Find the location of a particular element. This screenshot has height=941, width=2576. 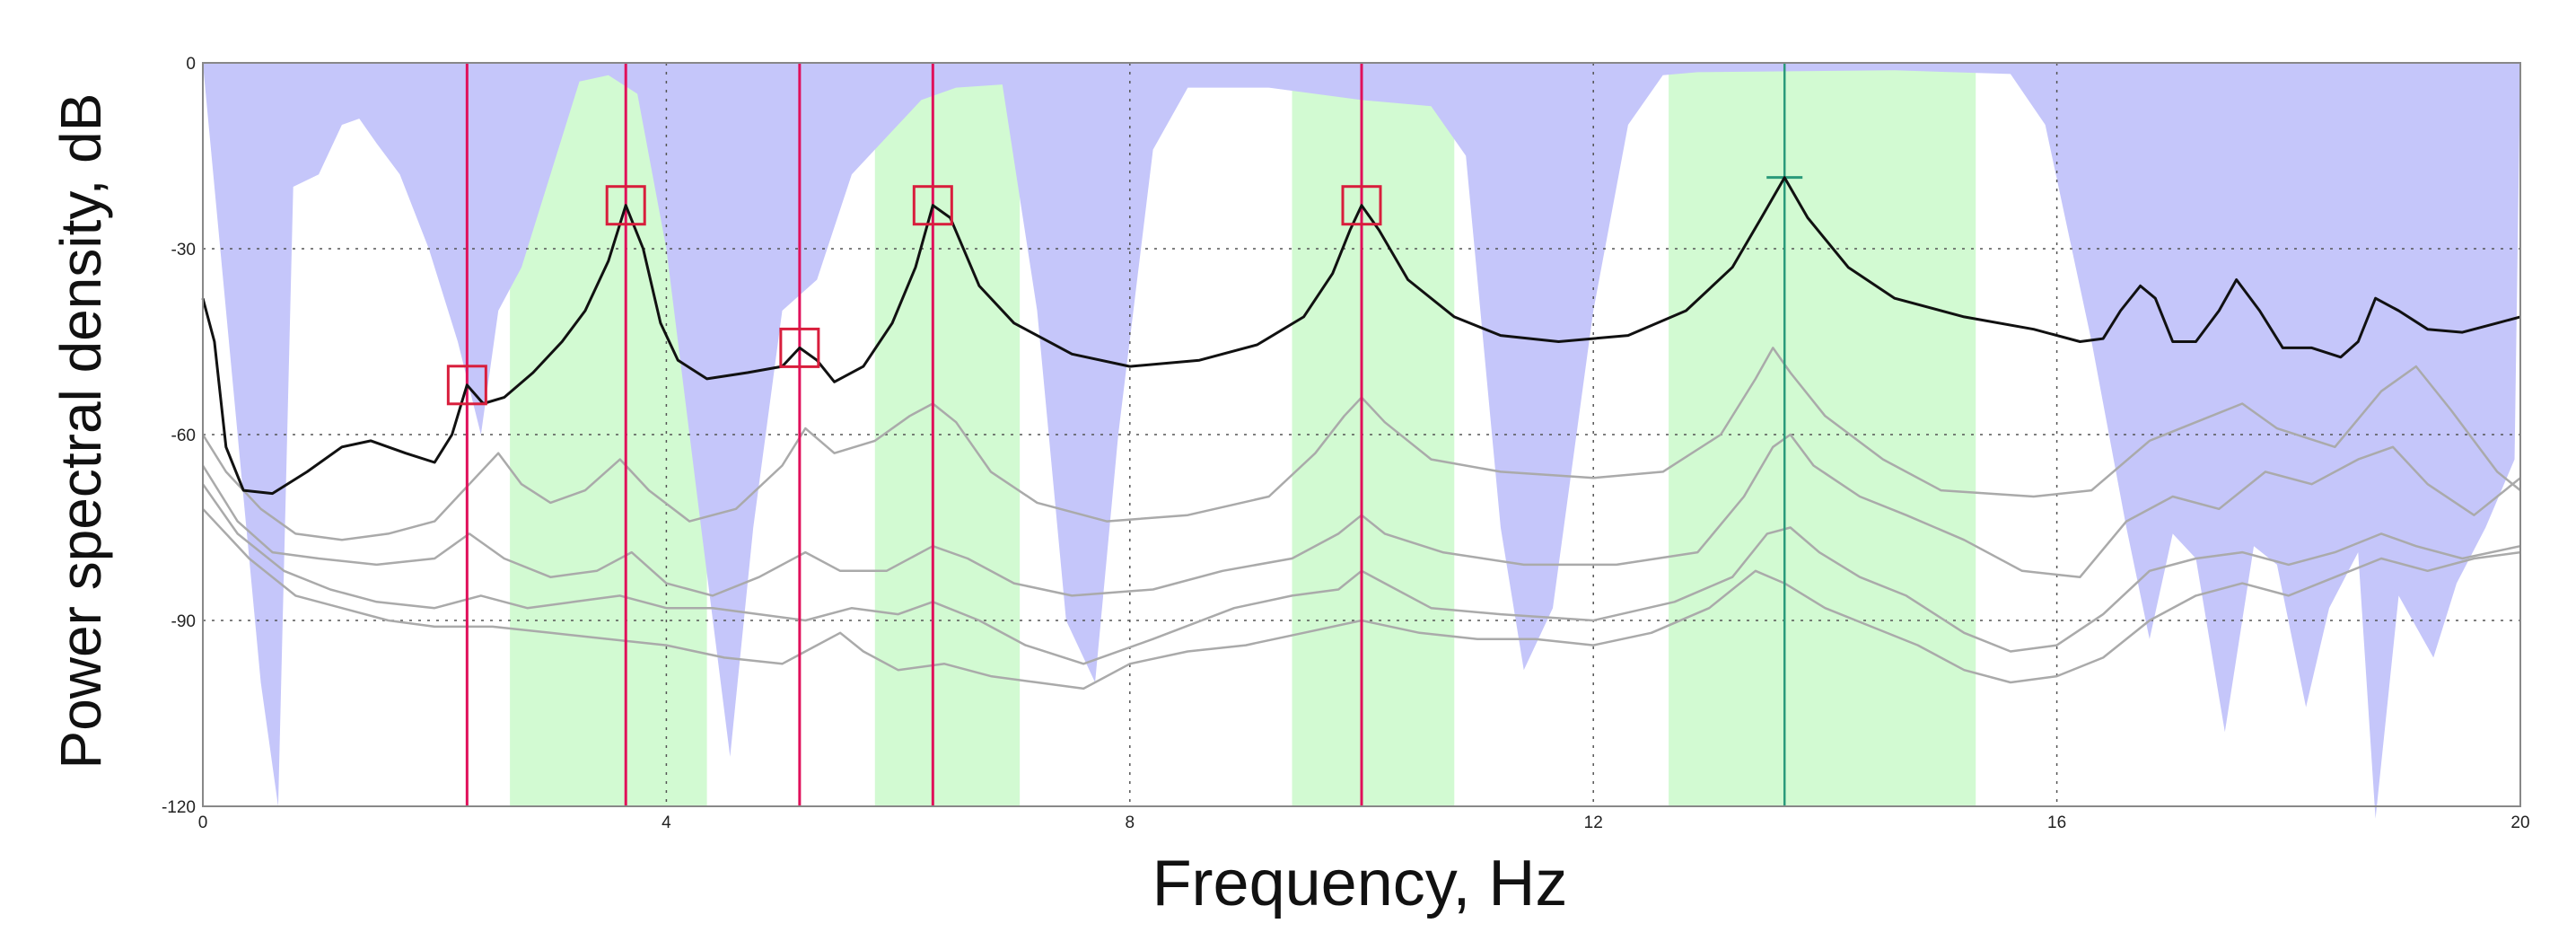

x-tick-label-4: 4 is located at coordinates (666, 822).